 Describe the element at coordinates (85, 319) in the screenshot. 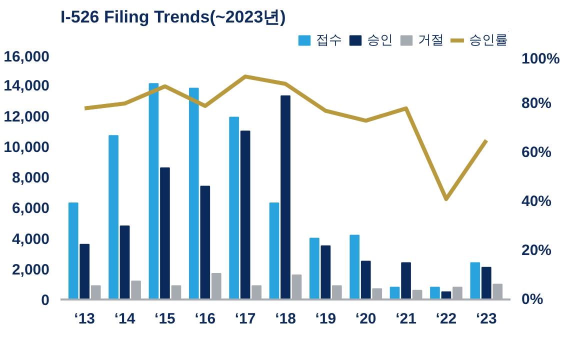

I see `x-tick-label: ‘13` at that location.